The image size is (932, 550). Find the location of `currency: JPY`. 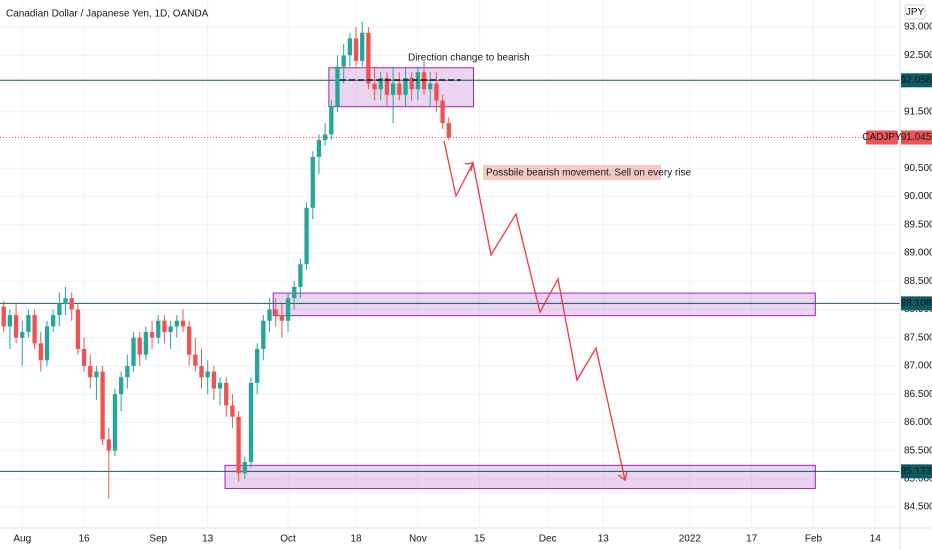

currency: JPY is located at coordinates (915, 12).